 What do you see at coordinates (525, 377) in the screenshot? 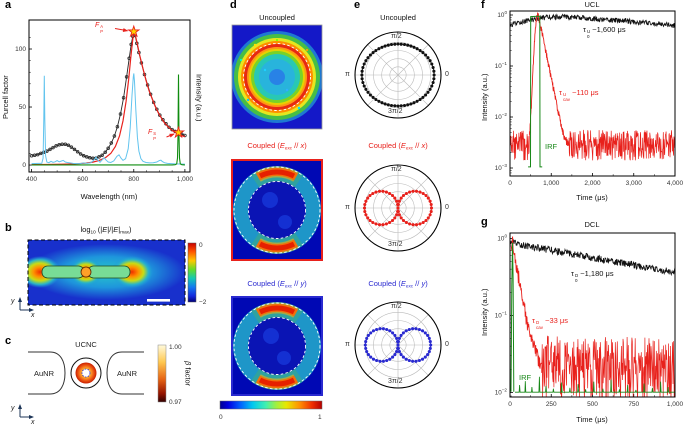
I see `g-irf-label: IRF` at bounding box center [525, 377].